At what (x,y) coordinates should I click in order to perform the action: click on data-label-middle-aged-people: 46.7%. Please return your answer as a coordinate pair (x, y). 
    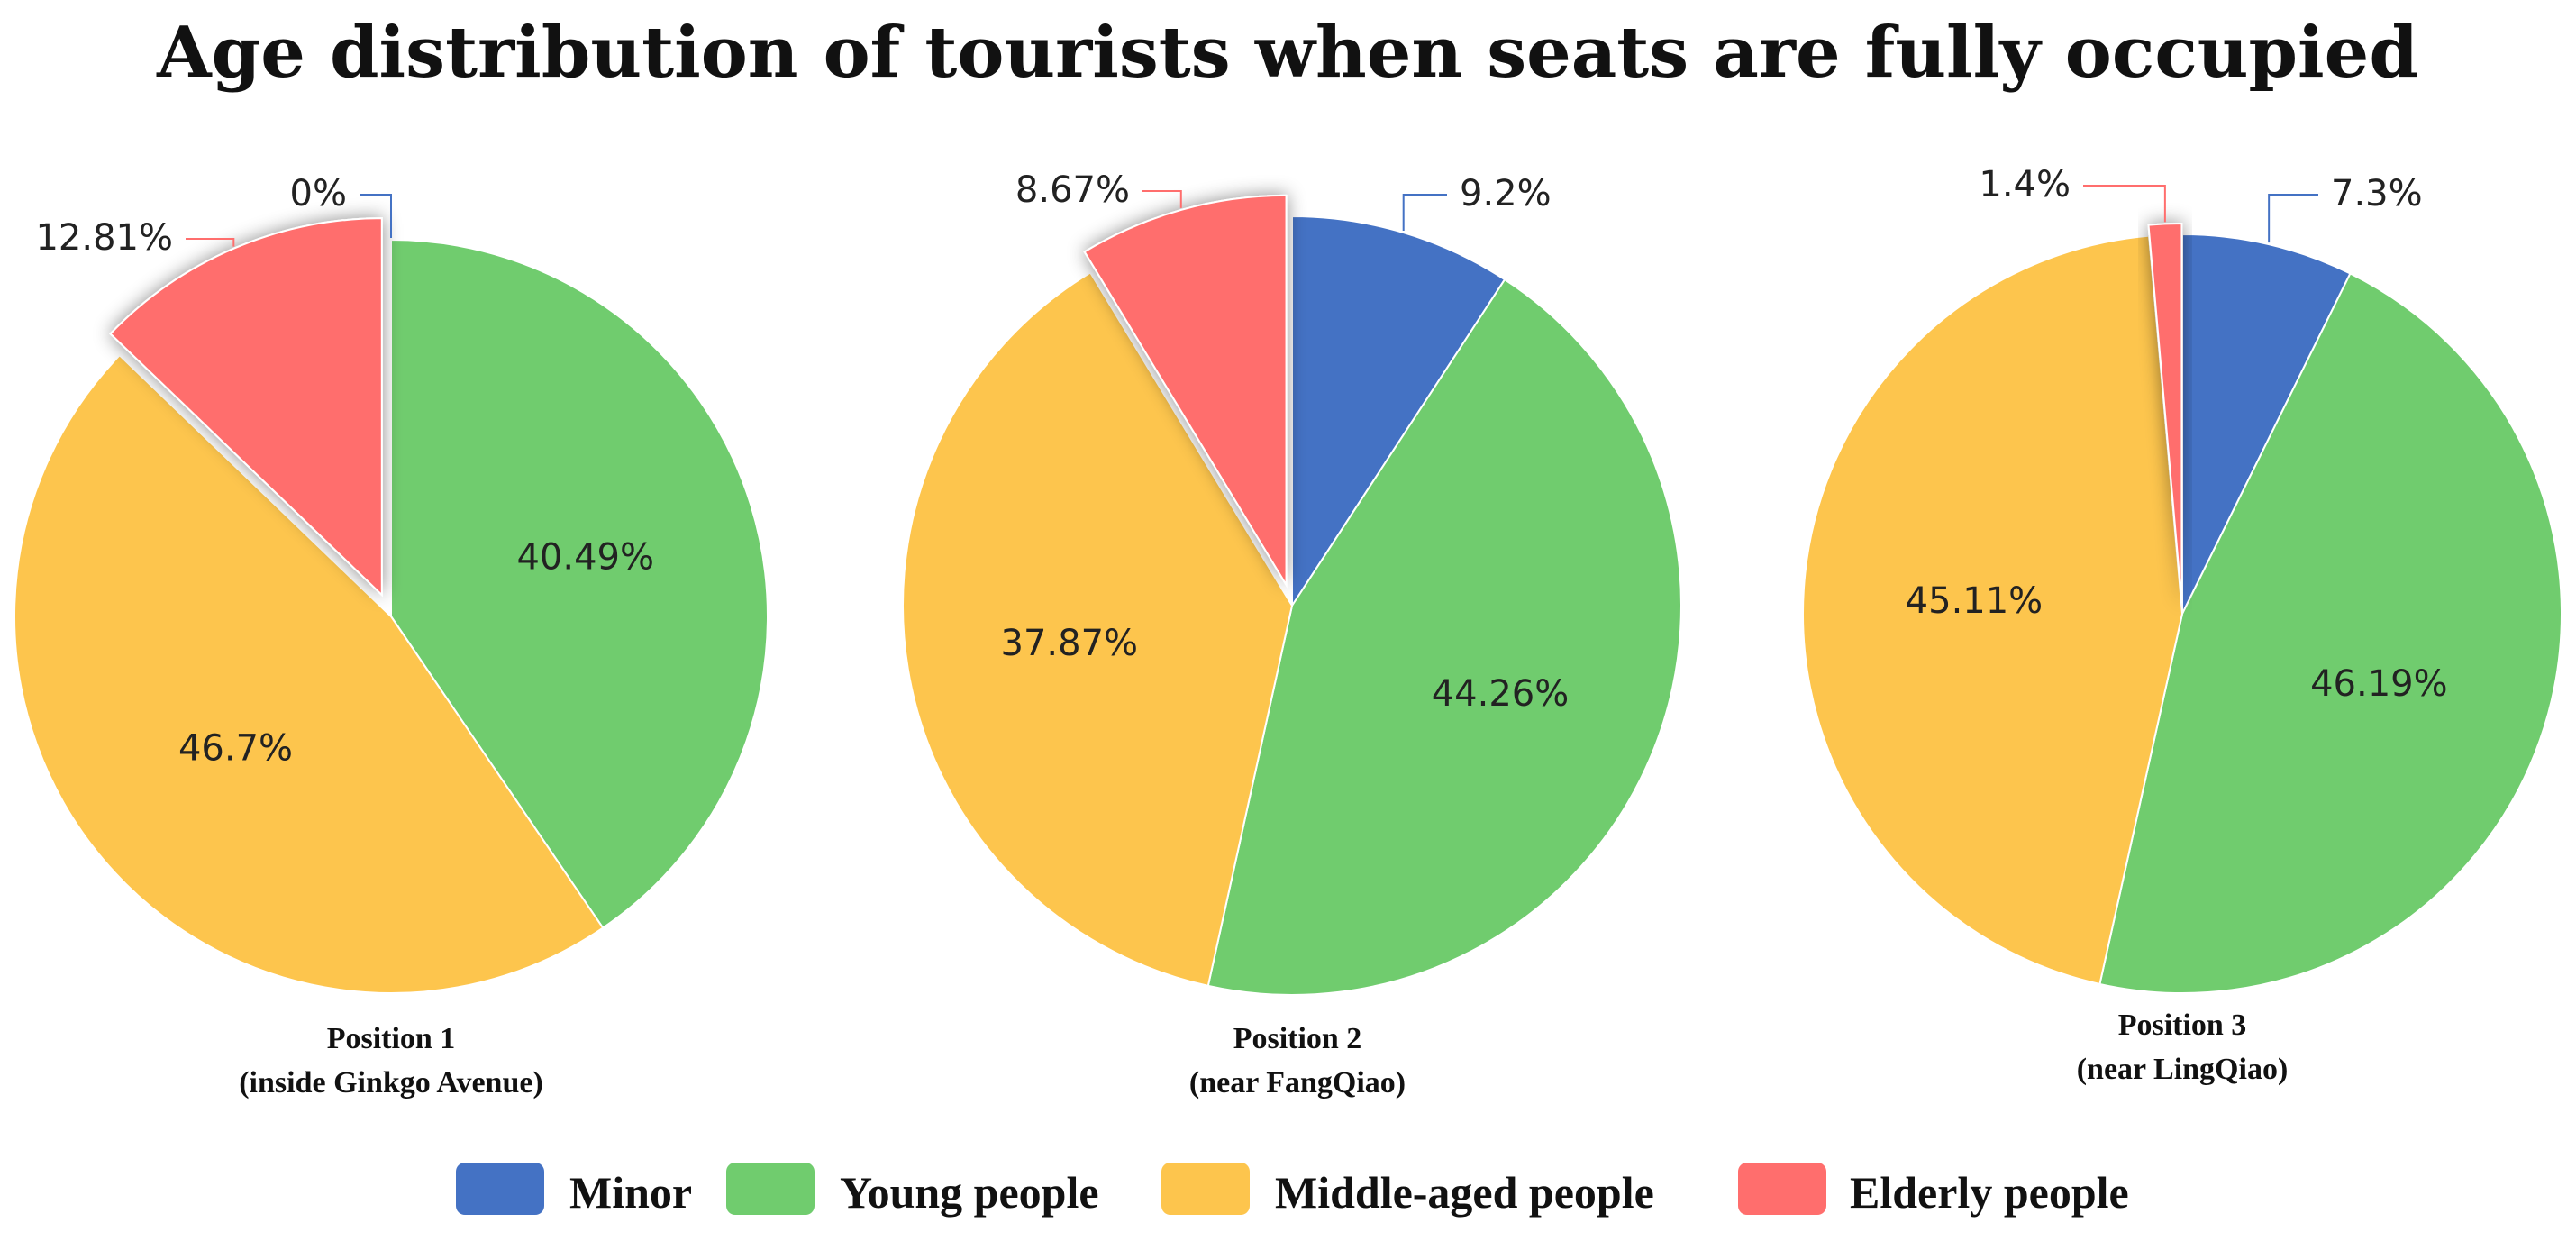
    Looking at the image, I should click on (235, 749).